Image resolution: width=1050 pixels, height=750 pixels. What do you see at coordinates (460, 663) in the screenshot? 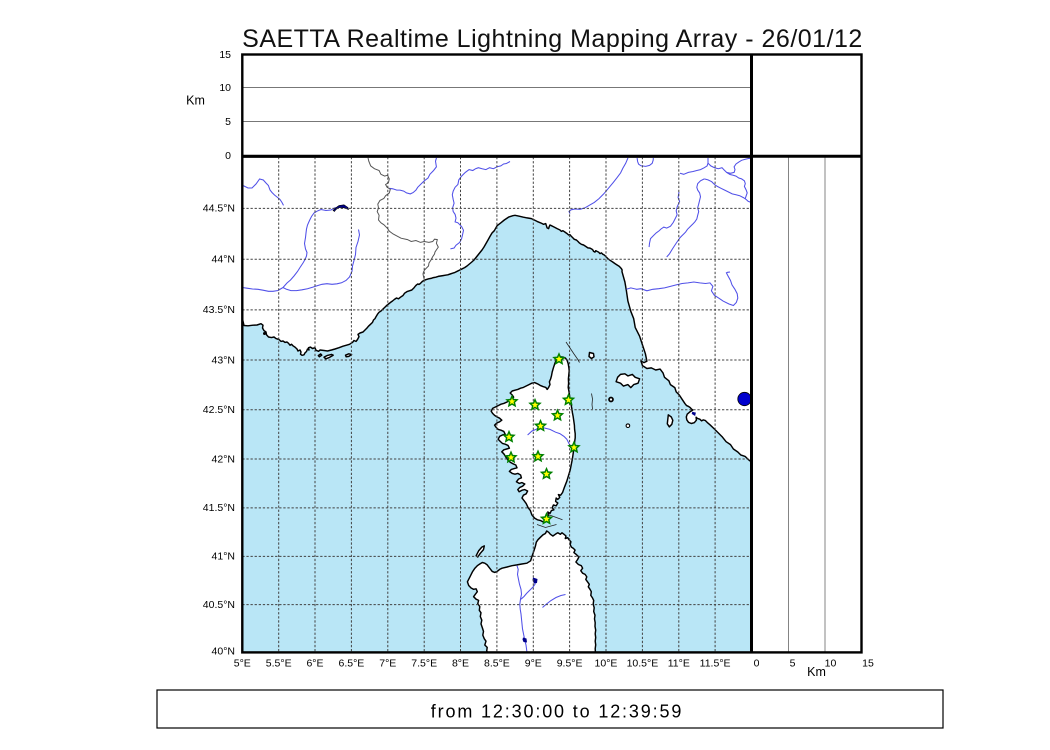
I see `svg-text: 8°E` at bounding box center [460, 663].